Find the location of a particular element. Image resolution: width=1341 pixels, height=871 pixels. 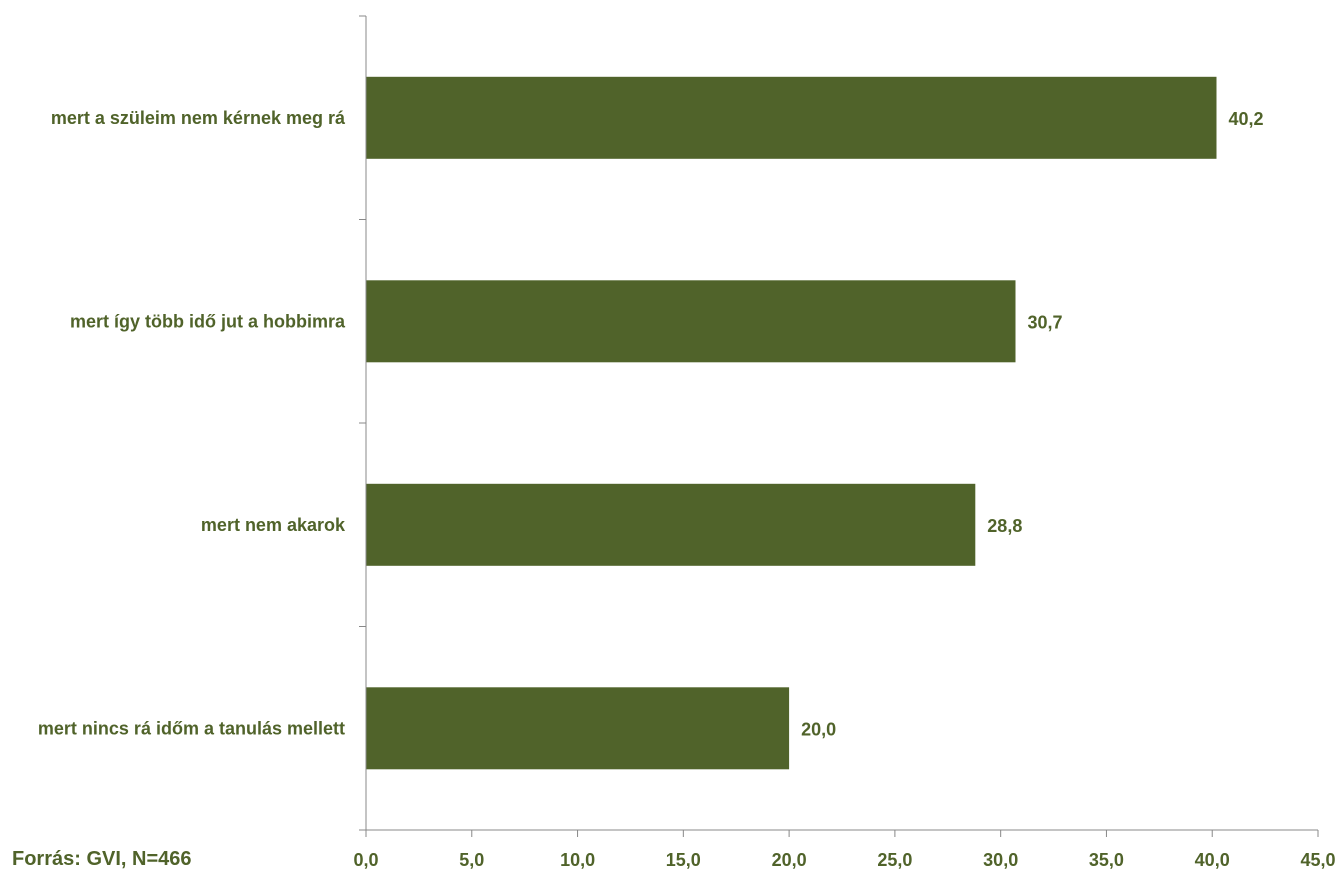

x-tick-label-7: 35,0 is located at coordinates (1106, 860).